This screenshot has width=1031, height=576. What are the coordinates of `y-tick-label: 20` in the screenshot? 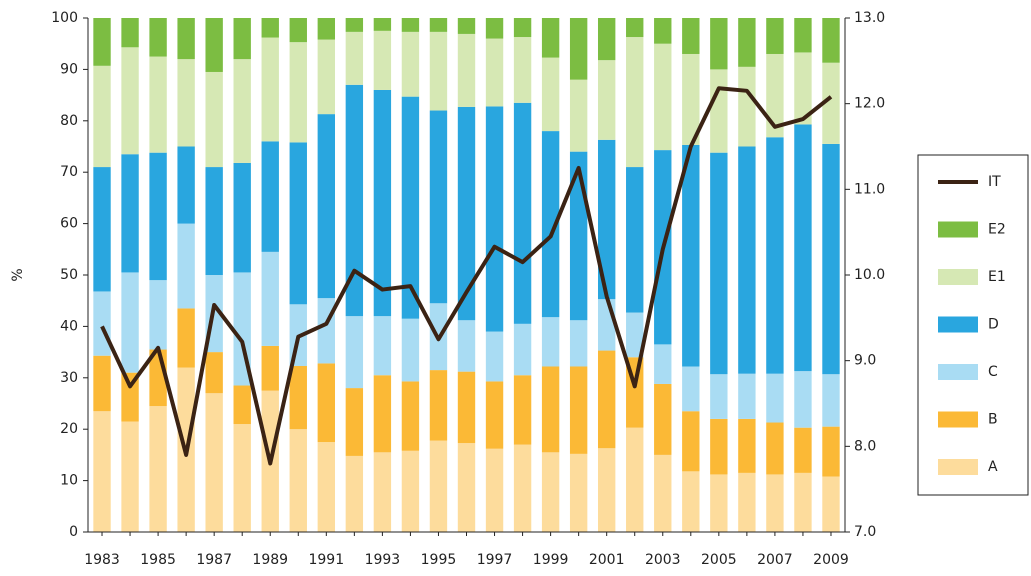 It's located at (69, 429).